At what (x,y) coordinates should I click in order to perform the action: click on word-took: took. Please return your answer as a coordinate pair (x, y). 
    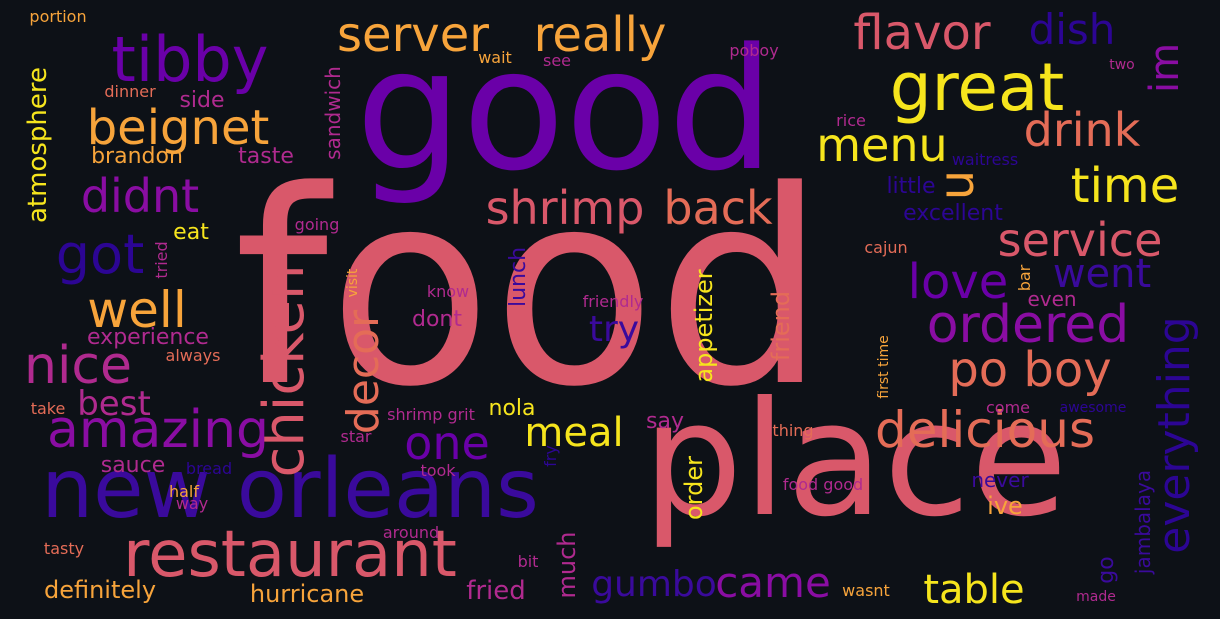
    Looking at the image, I should click on (438, 470).